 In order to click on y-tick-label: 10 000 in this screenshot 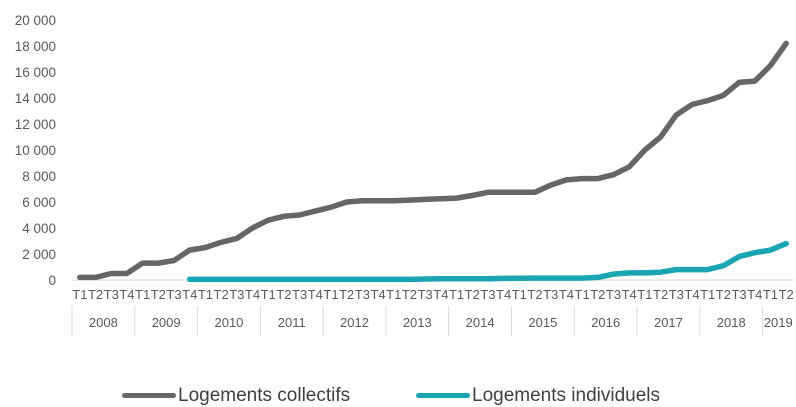, I will do `click(35, 150)`.